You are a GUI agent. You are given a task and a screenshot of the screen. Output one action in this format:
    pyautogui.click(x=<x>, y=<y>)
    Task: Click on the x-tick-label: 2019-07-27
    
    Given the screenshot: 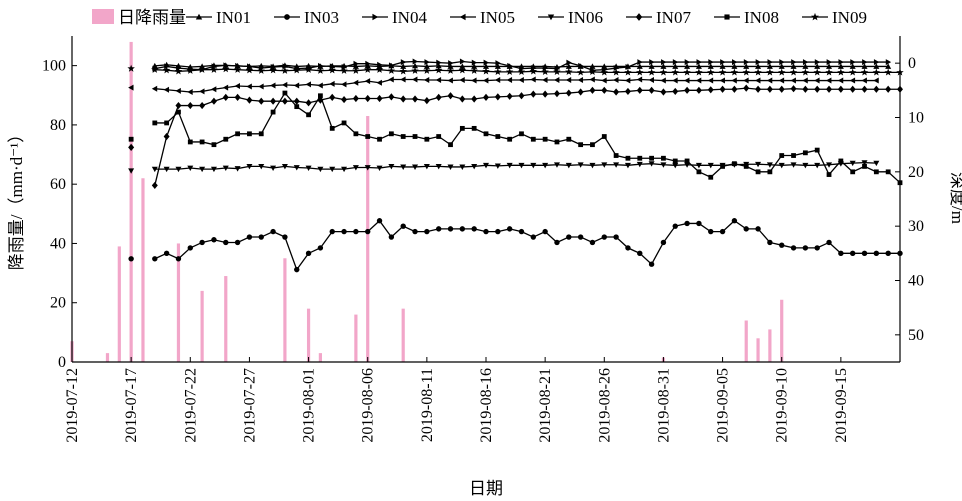 What is the action you would take?
    pyautogui.click(x=249, y=405)
    